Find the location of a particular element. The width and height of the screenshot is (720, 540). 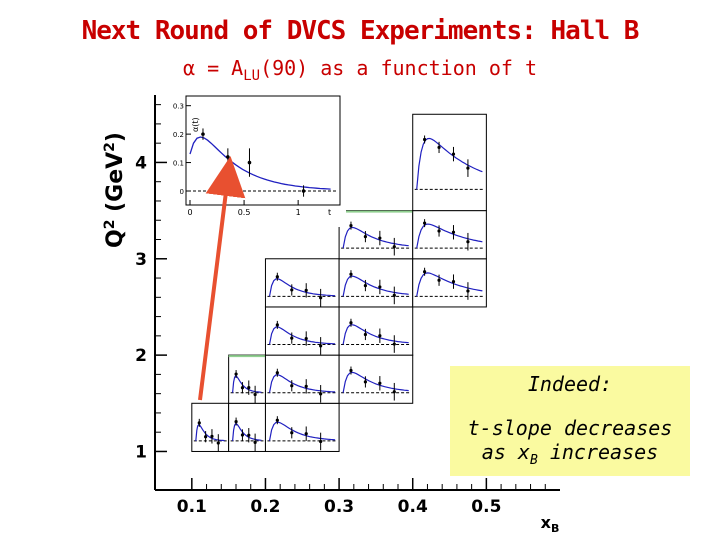

x-tick-label: 0.4 is located at coordinates (413, 507).